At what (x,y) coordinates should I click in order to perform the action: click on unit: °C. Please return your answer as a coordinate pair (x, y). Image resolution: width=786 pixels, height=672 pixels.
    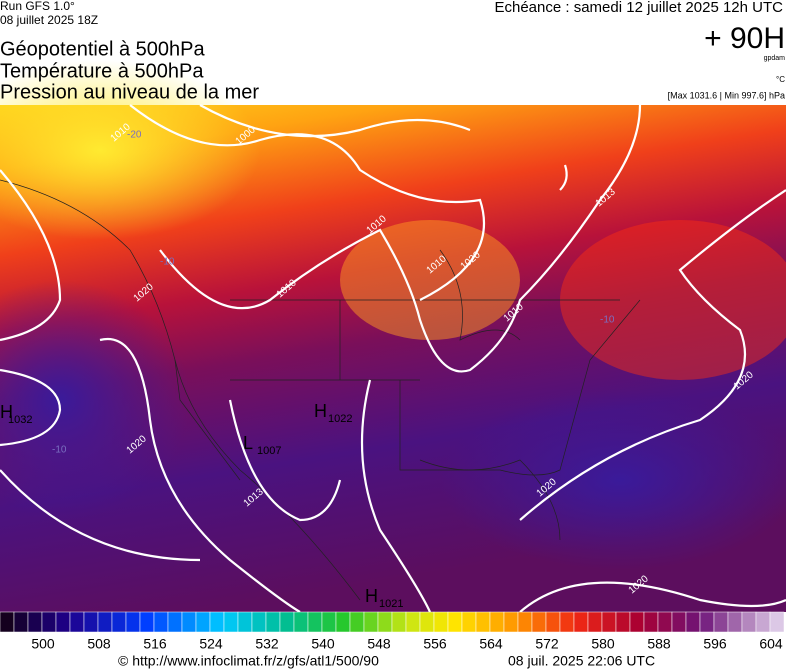
    Looking at the image, I should click on (780, 79).